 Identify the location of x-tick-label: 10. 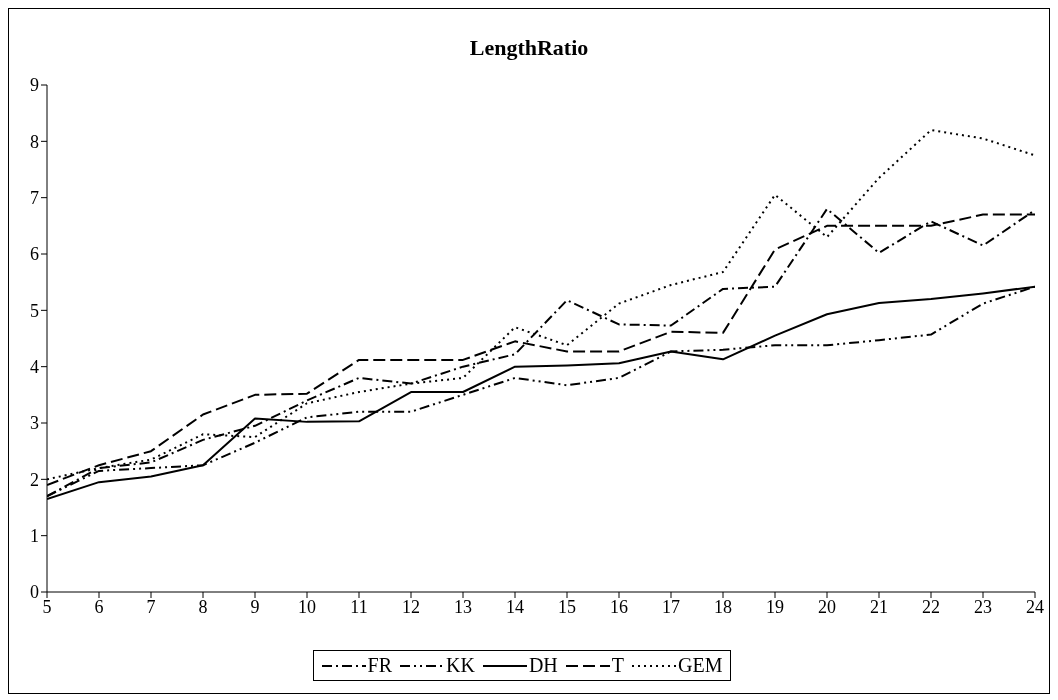
(307, 606).